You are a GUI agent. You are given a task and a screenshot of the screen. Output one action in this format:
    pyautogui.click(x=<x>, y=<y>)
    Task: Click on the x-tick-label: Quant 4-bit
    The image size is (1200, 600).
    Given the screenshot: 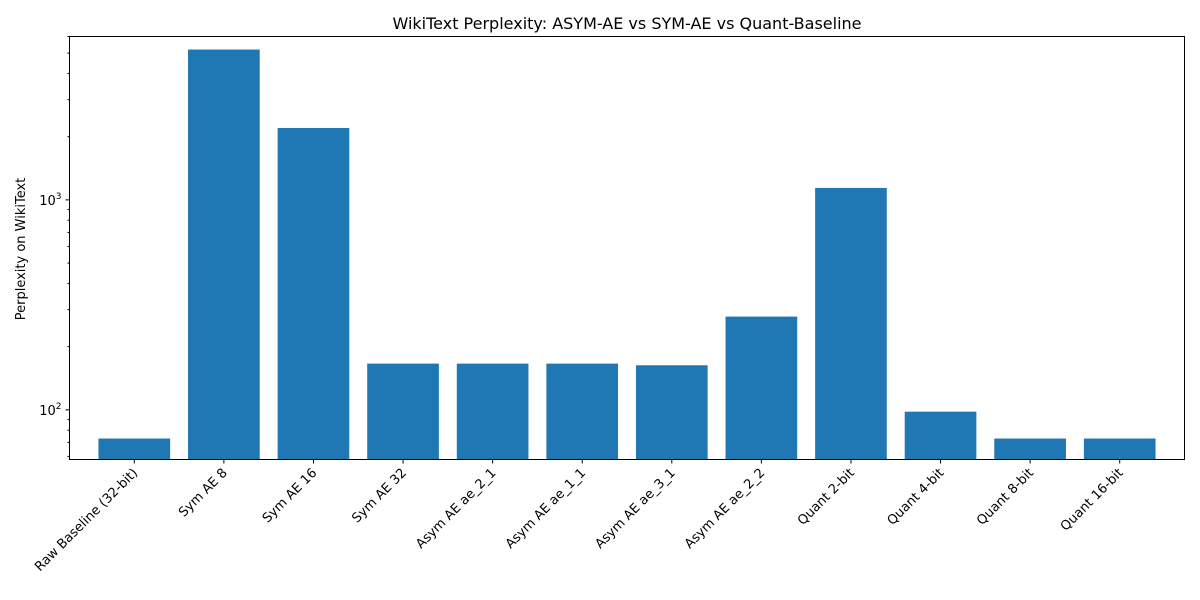 What is the action you would take?
    pyautogui.click(x=916, y=497)
    